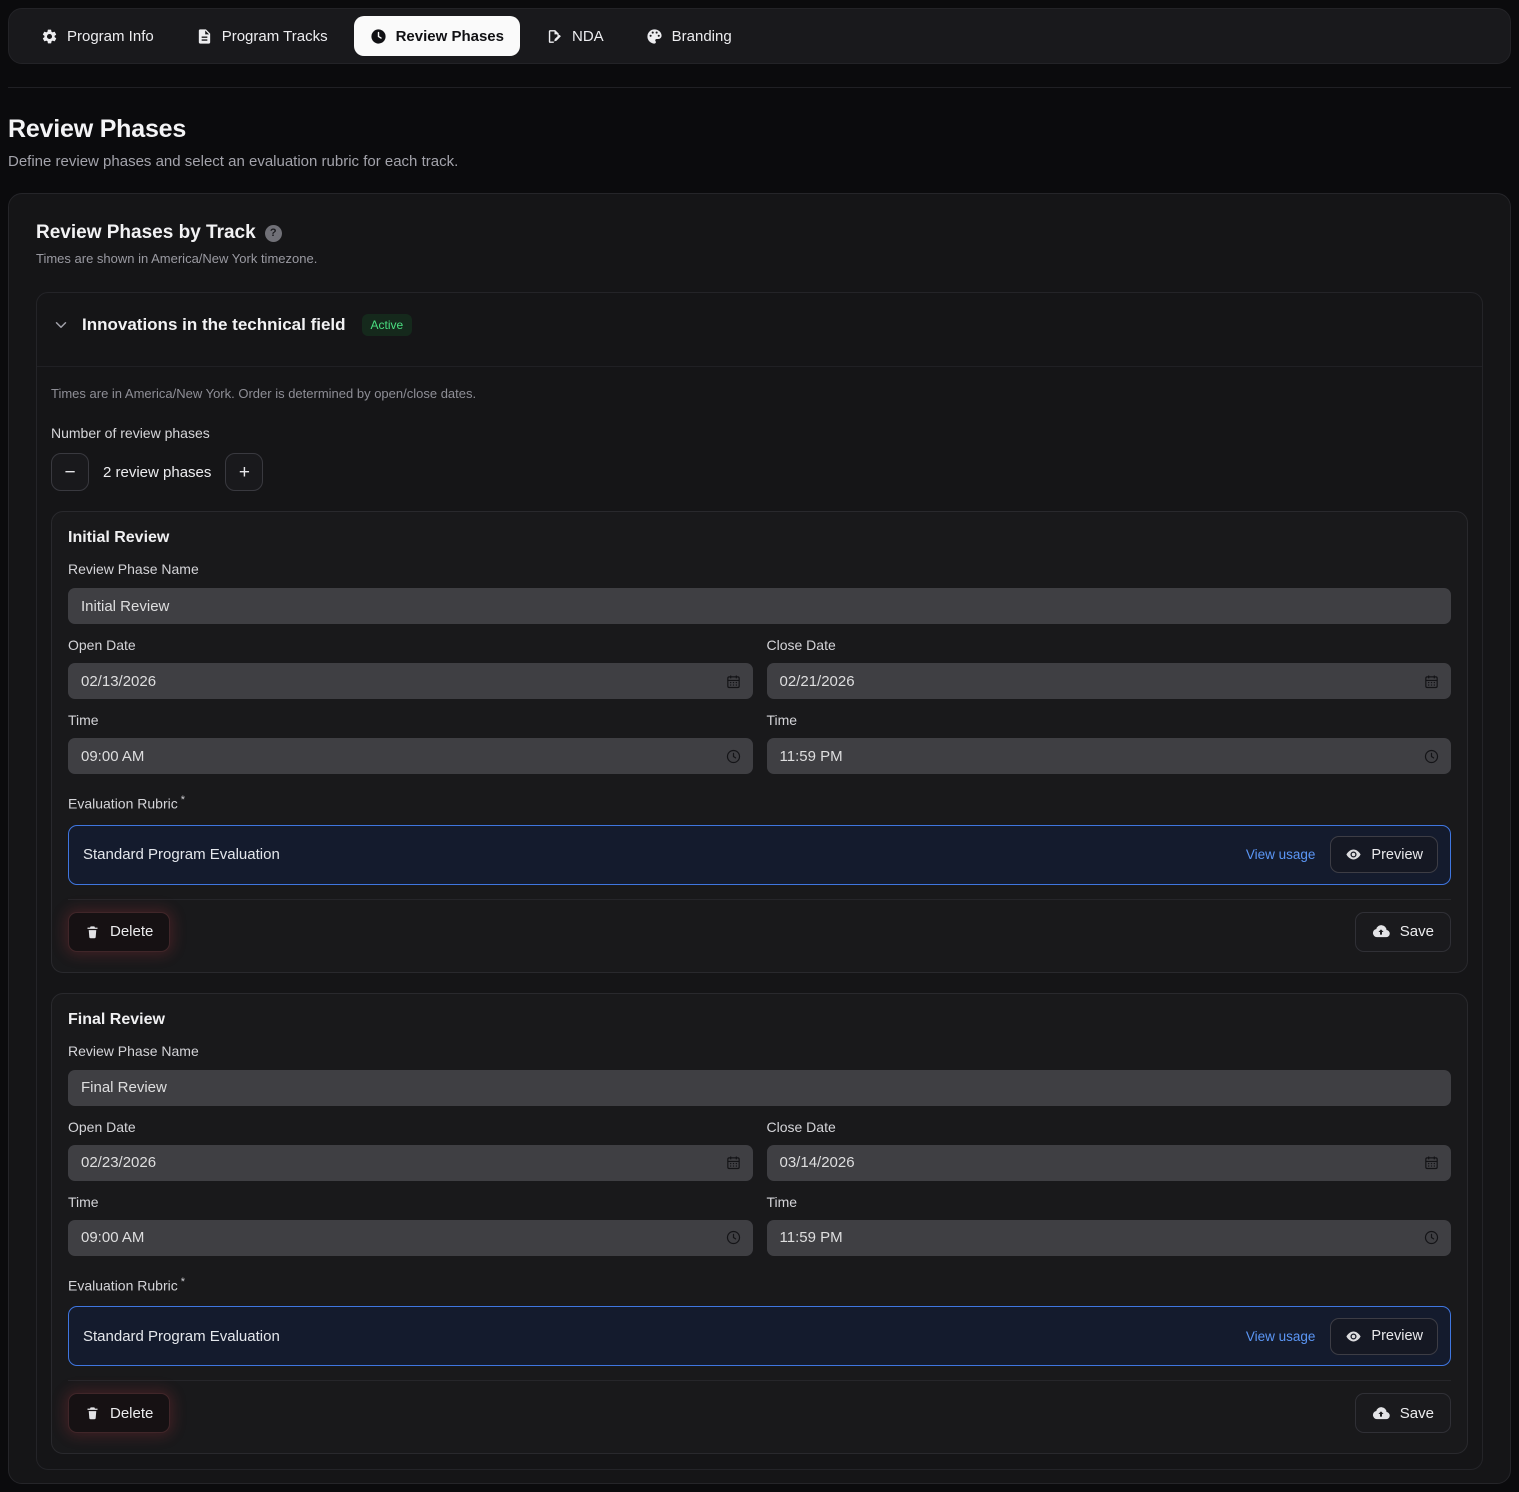  Describe the element at coordinates (817, 681) in the screenshot. I see `input-value: 02/21/2026` at that location.